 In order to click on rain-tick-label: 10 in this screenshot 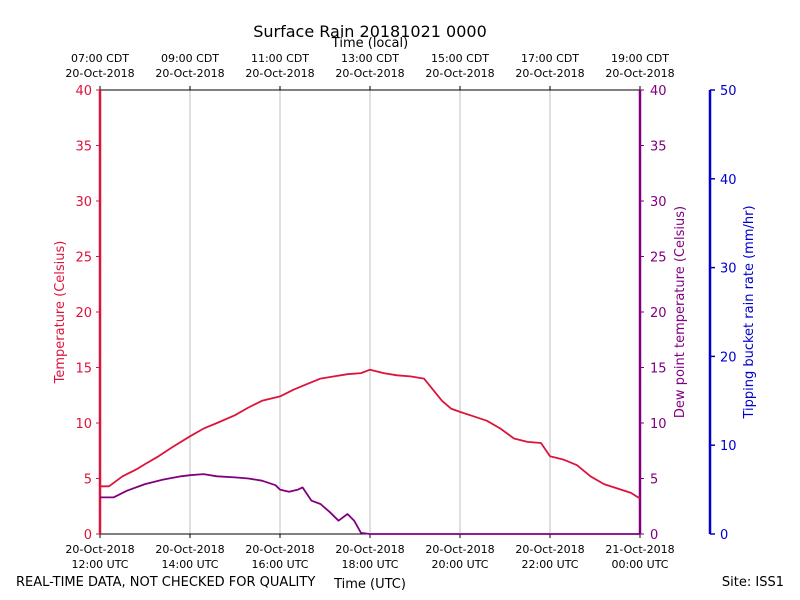, I will do `click(728, 446)`.